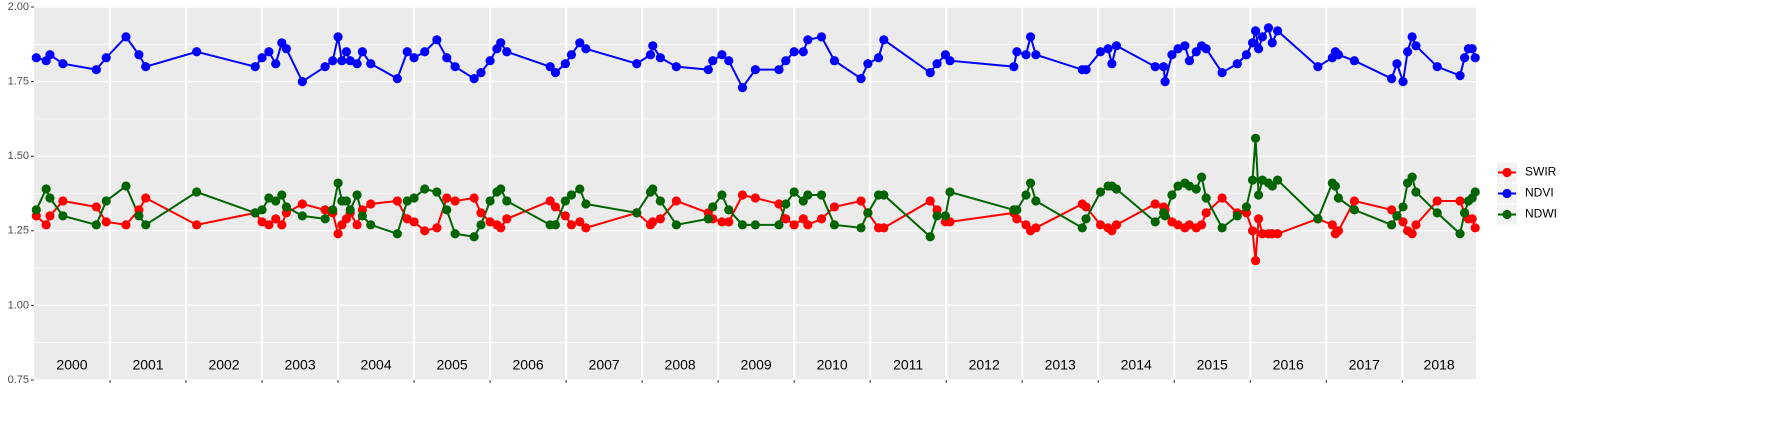 This screenshot has width=1773, height=442. I want to click on y-tick-label: 0.75, so click(18, 380).